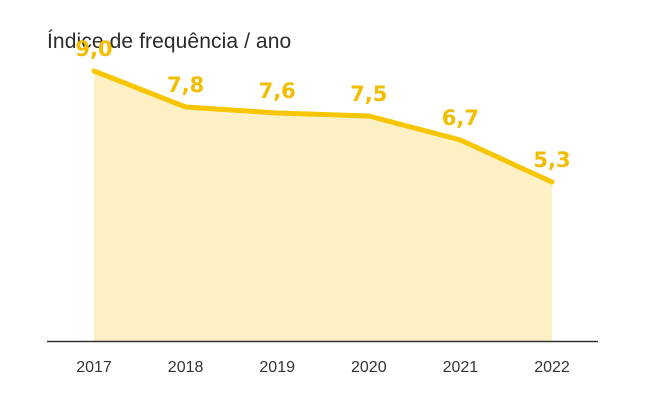 Image resolution: width=646 pixels, height=415 pixels. What do you see at coordinates (552, 367) in the screenshot?
I see `x-tick-label-2022: 2022` at bounding box center [552, 367].